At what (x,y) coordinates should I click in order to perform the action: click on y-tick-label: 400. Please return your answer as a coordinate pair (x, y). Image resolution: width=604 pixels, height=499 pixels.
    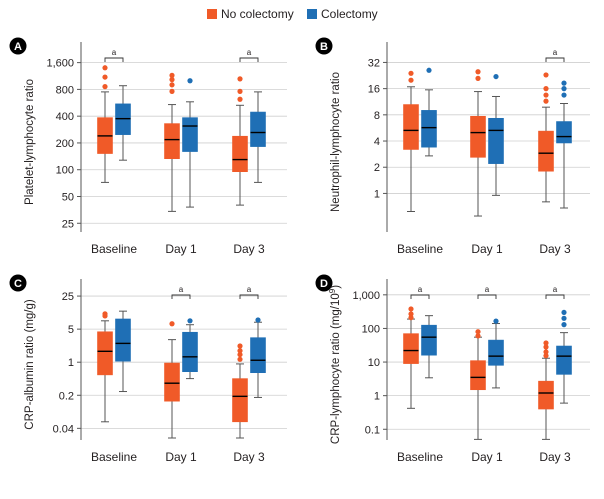
    Looking at the image, I should click on (65, 117).